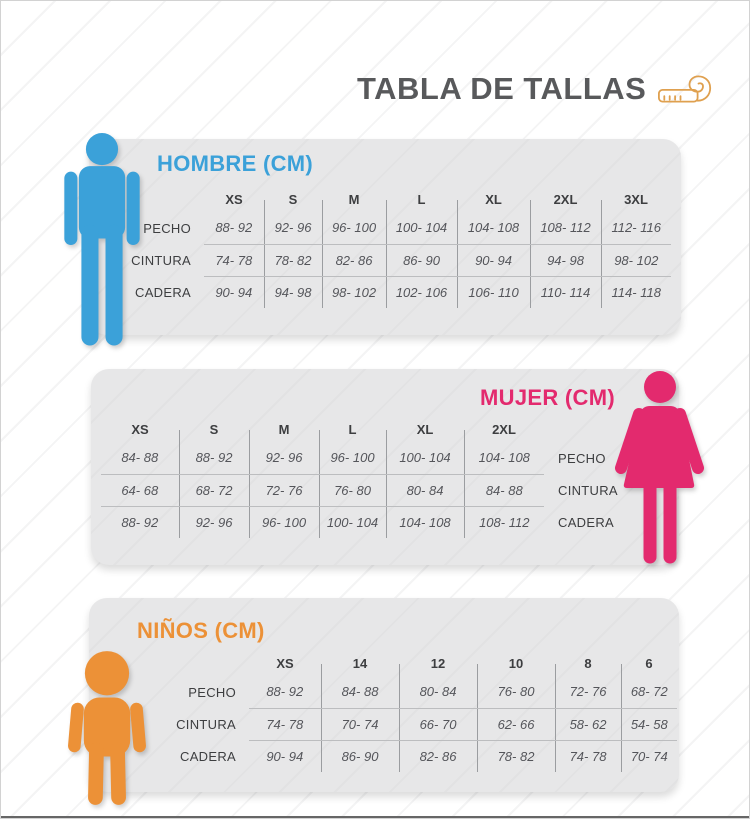  What do you see at coordinates (565, 292) in the screenshot?
I see `size-value: 110- 114` at bounding box center [565, 292].